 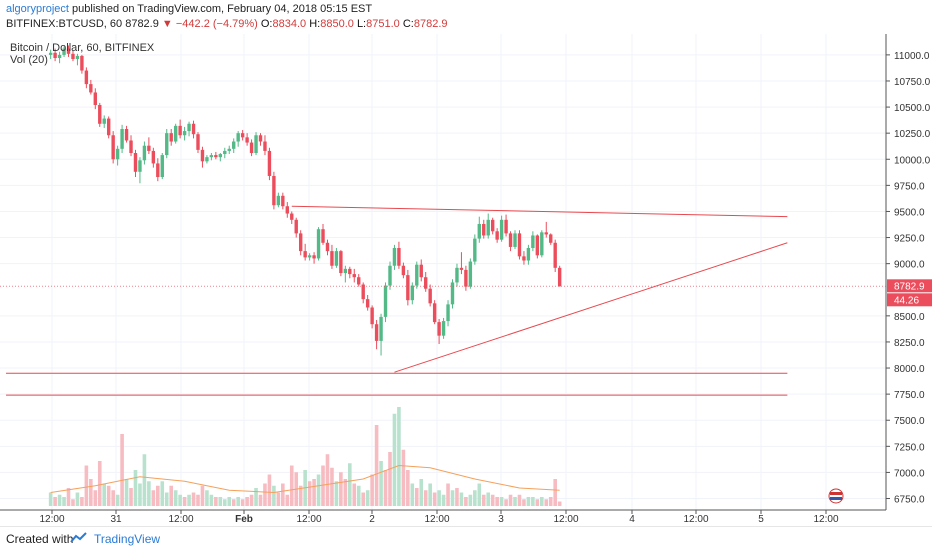 I want to click on tradingview-brand-link: TradingView, so click(x=127, y=539).